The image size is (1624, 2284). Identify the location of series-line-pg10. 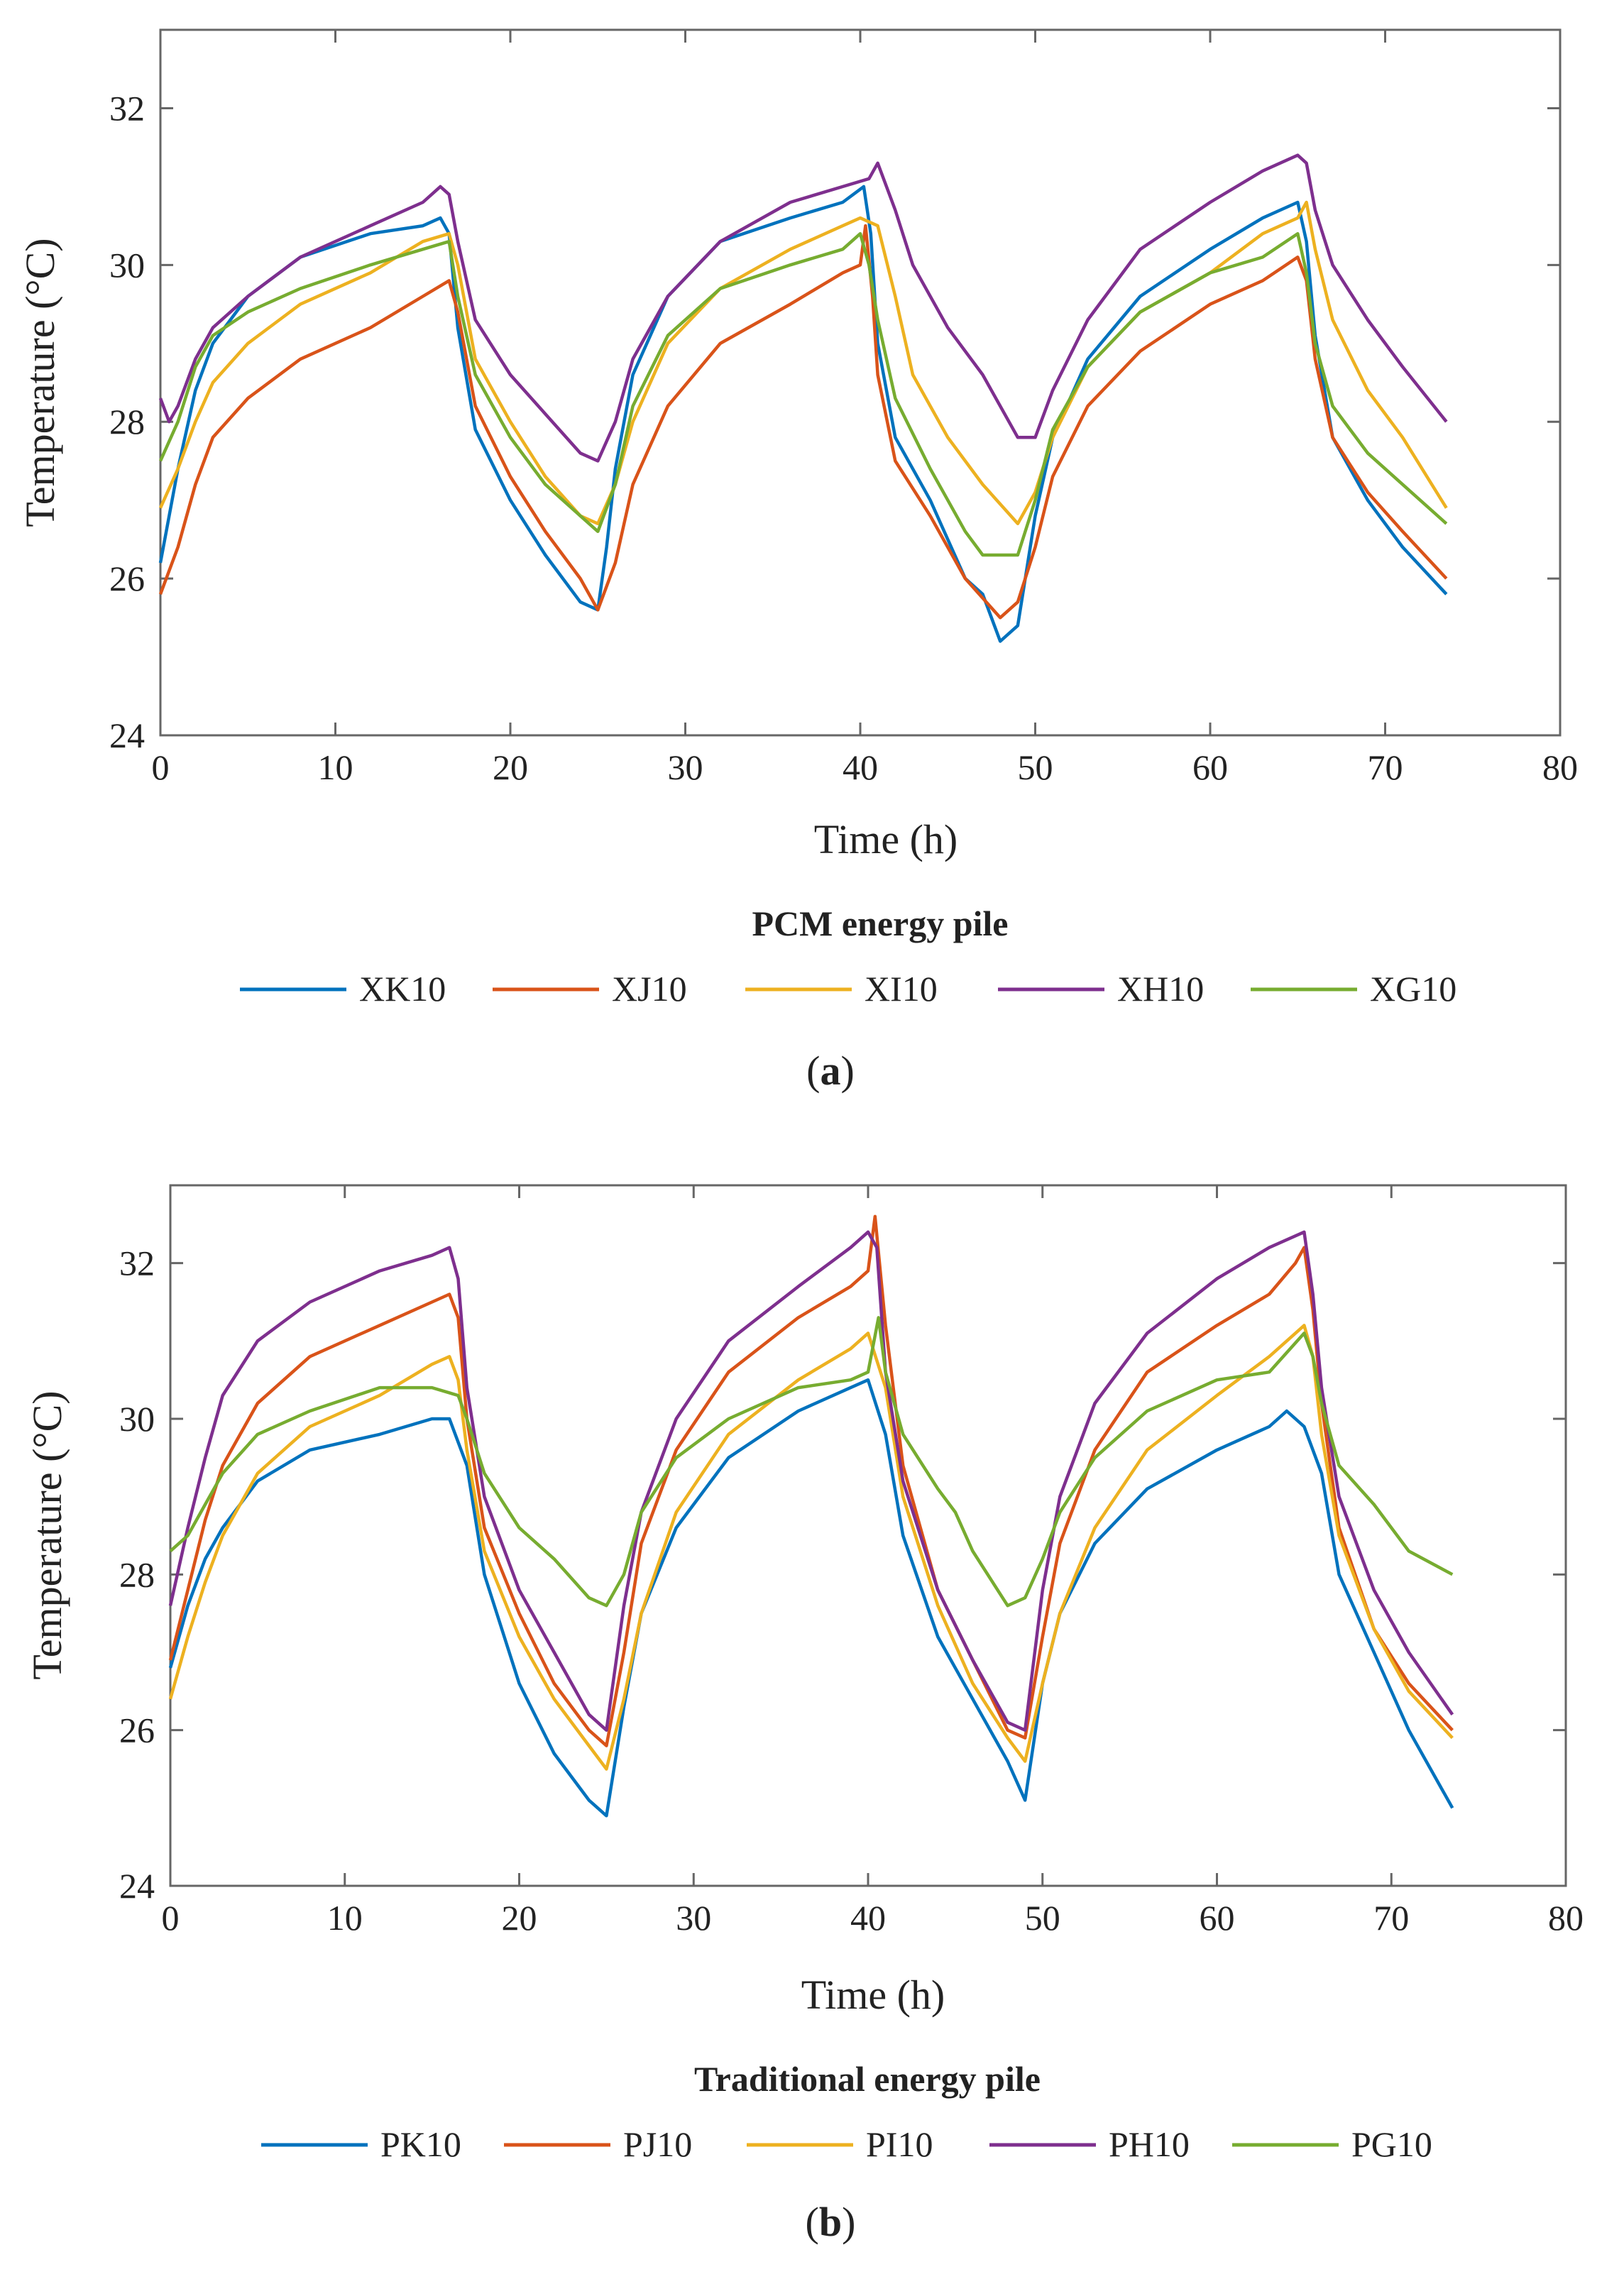
(811, 1462).